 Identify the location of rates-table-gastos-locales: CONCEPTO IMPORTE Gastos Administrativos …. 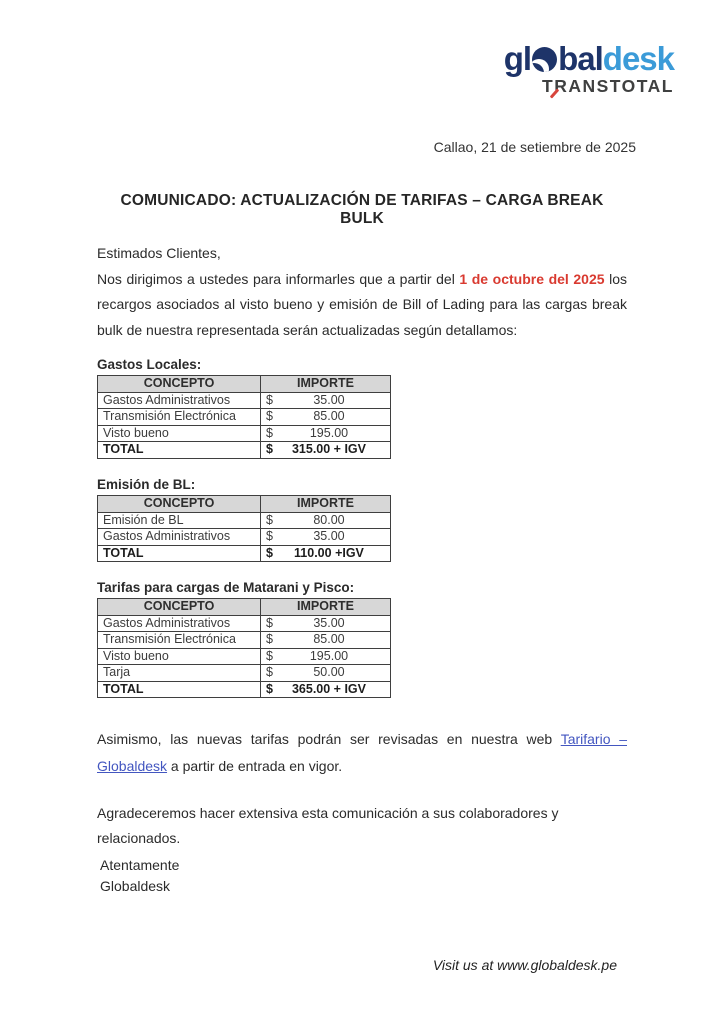
(244, 417).